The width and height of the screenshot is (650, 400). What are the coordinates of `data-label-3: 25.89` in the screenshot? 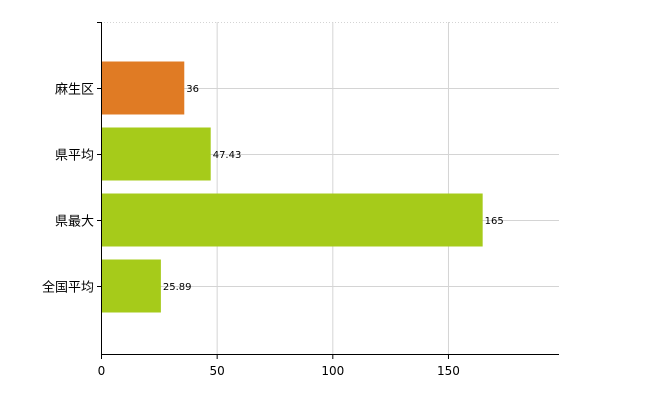 It's located at (177, 287).